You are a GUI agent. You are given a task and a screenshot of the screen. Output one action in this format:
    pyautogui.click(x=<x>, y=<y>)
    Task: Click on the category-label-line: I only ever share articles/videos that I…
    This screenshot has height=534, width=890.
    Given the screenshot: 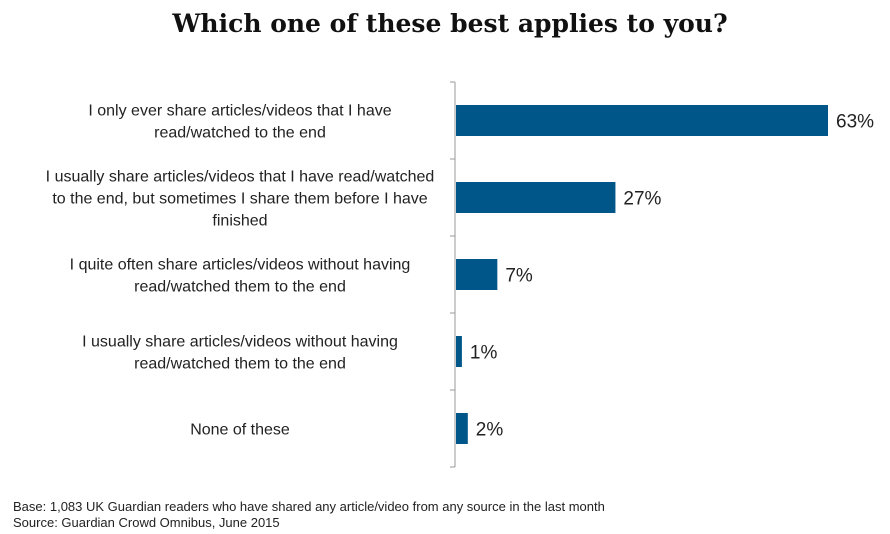 What is the action you would take?
    pyautogui.click(x=239, y=111)
    